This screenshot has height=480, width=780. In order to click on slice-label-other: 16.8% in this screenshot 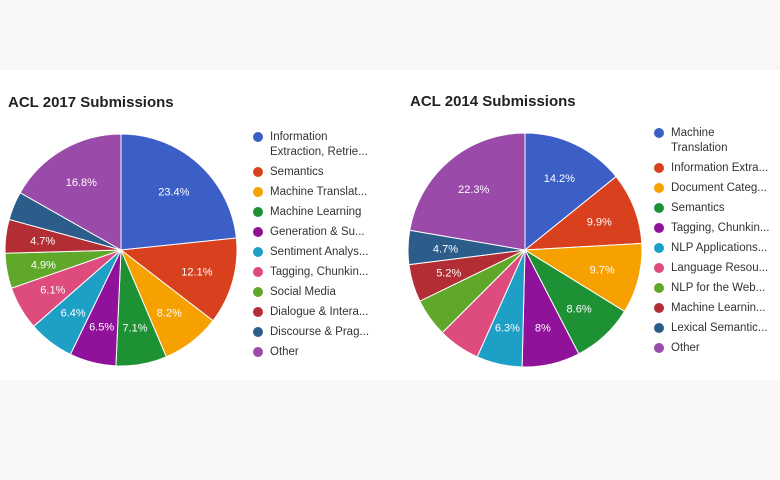, I will do `click(81, 183)`.